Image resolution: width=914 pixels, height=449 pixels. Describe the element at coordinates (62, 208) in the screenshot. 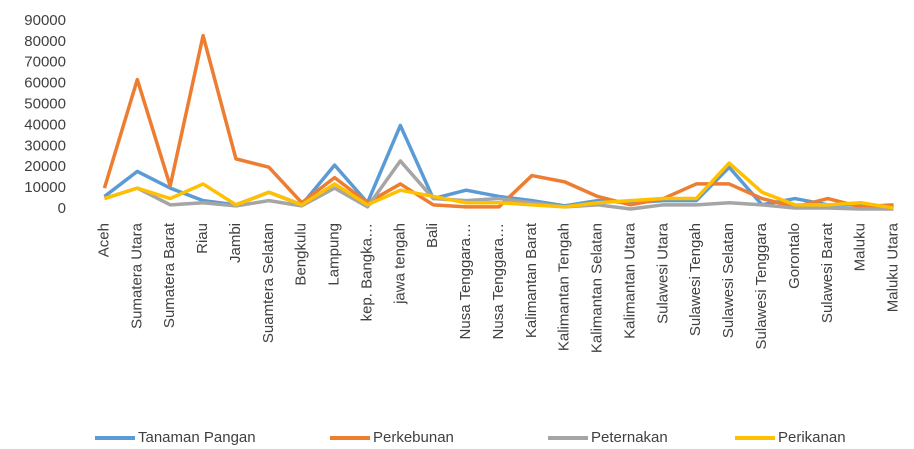

I see `y-tick-label: 0` at that location.